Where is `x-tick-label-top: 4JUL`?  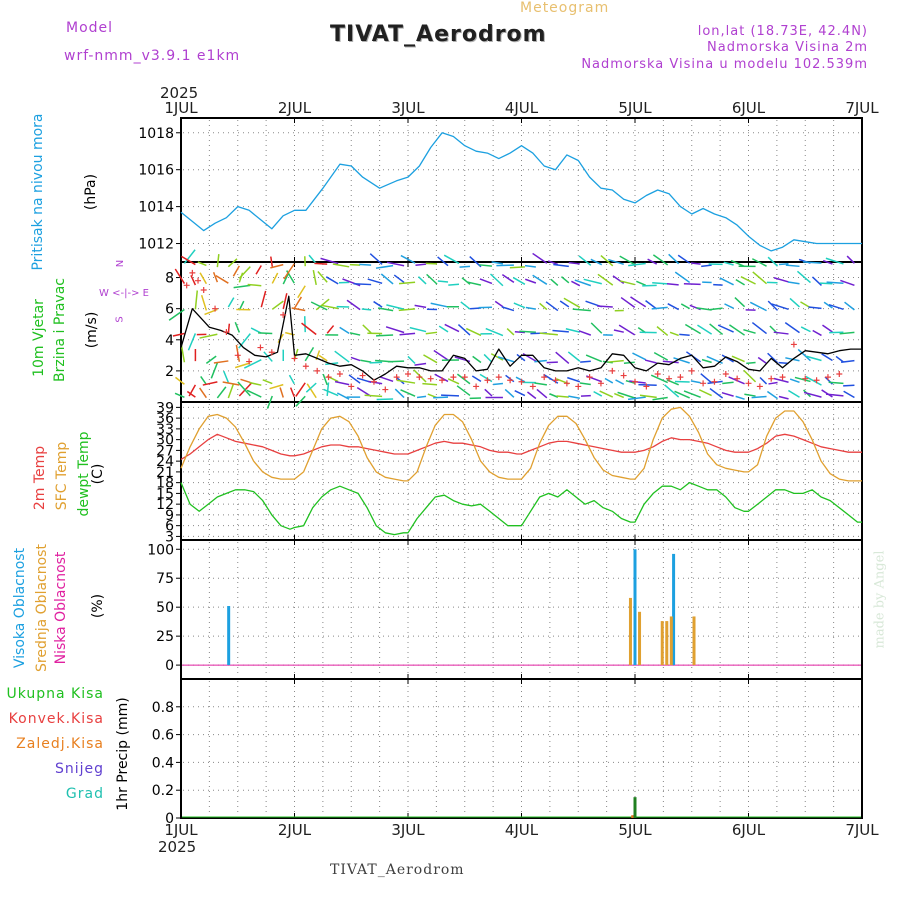
x-tick-label-top: 4JUL is located at coordinates (522, 108).